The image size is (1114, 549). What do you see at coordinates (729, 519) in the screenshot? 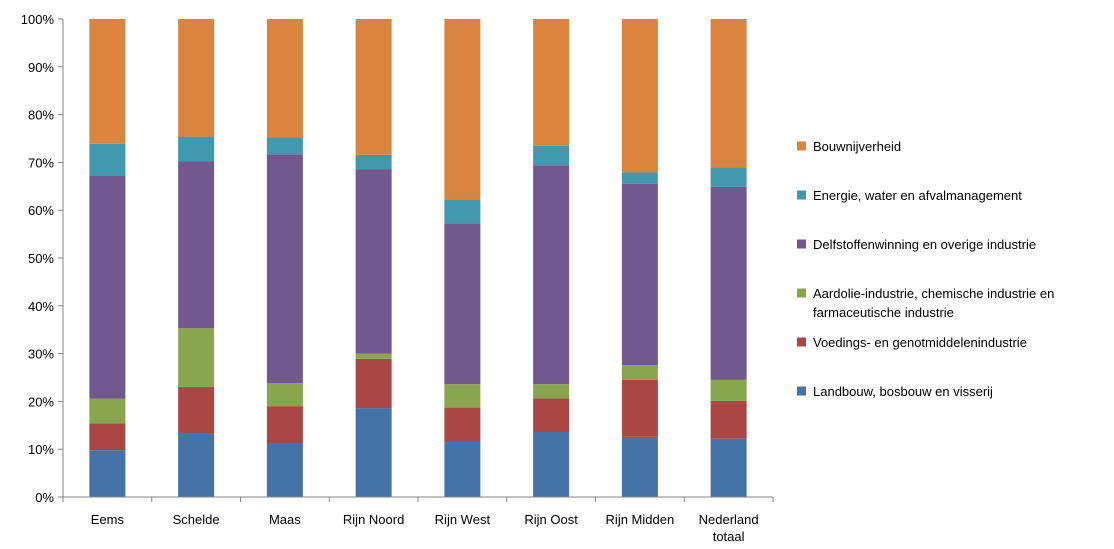
I see `x-tick-label: Nederland` at bounding box center [729, 519].